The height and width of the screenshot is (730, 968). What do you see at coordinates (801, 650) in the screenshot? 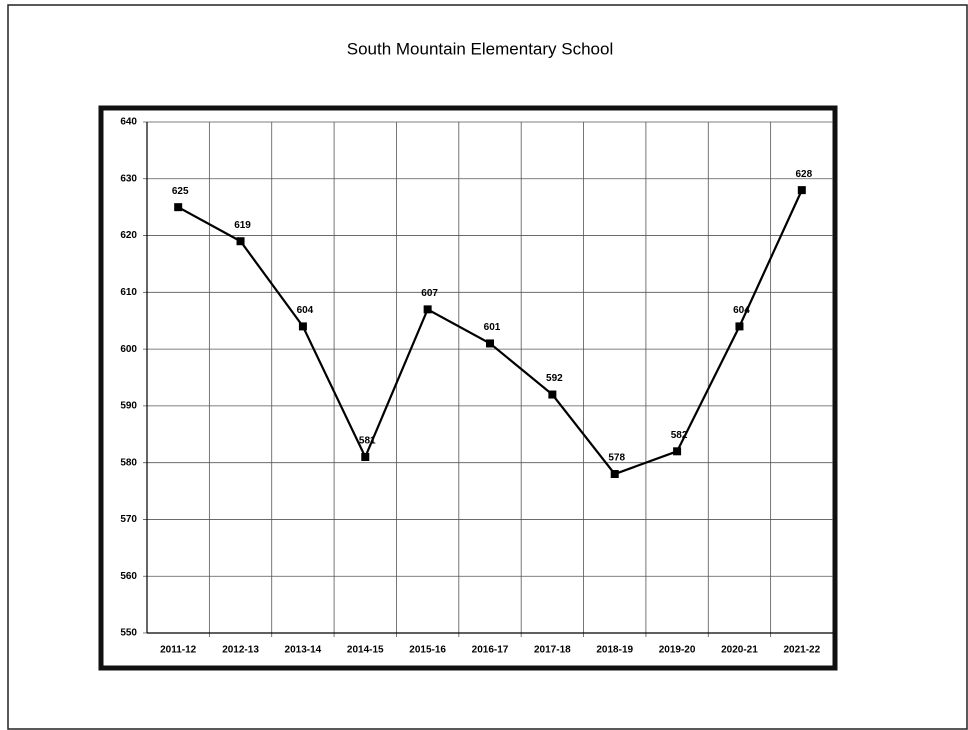
I see `x-tick-label: 2021-22` at bounding box center [801, 650].